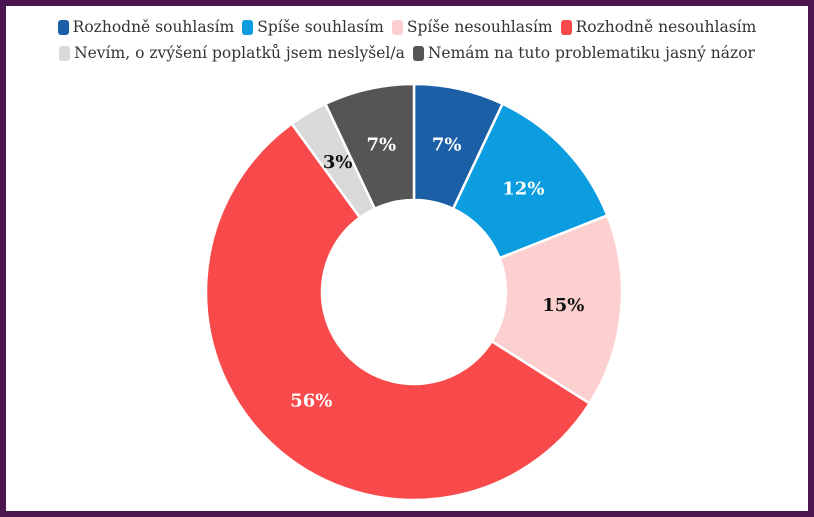  Describe the element at coordinates (666, 27) in the screenshot. I see `legend-label: Rozhodně nesouhlasím` at that location.